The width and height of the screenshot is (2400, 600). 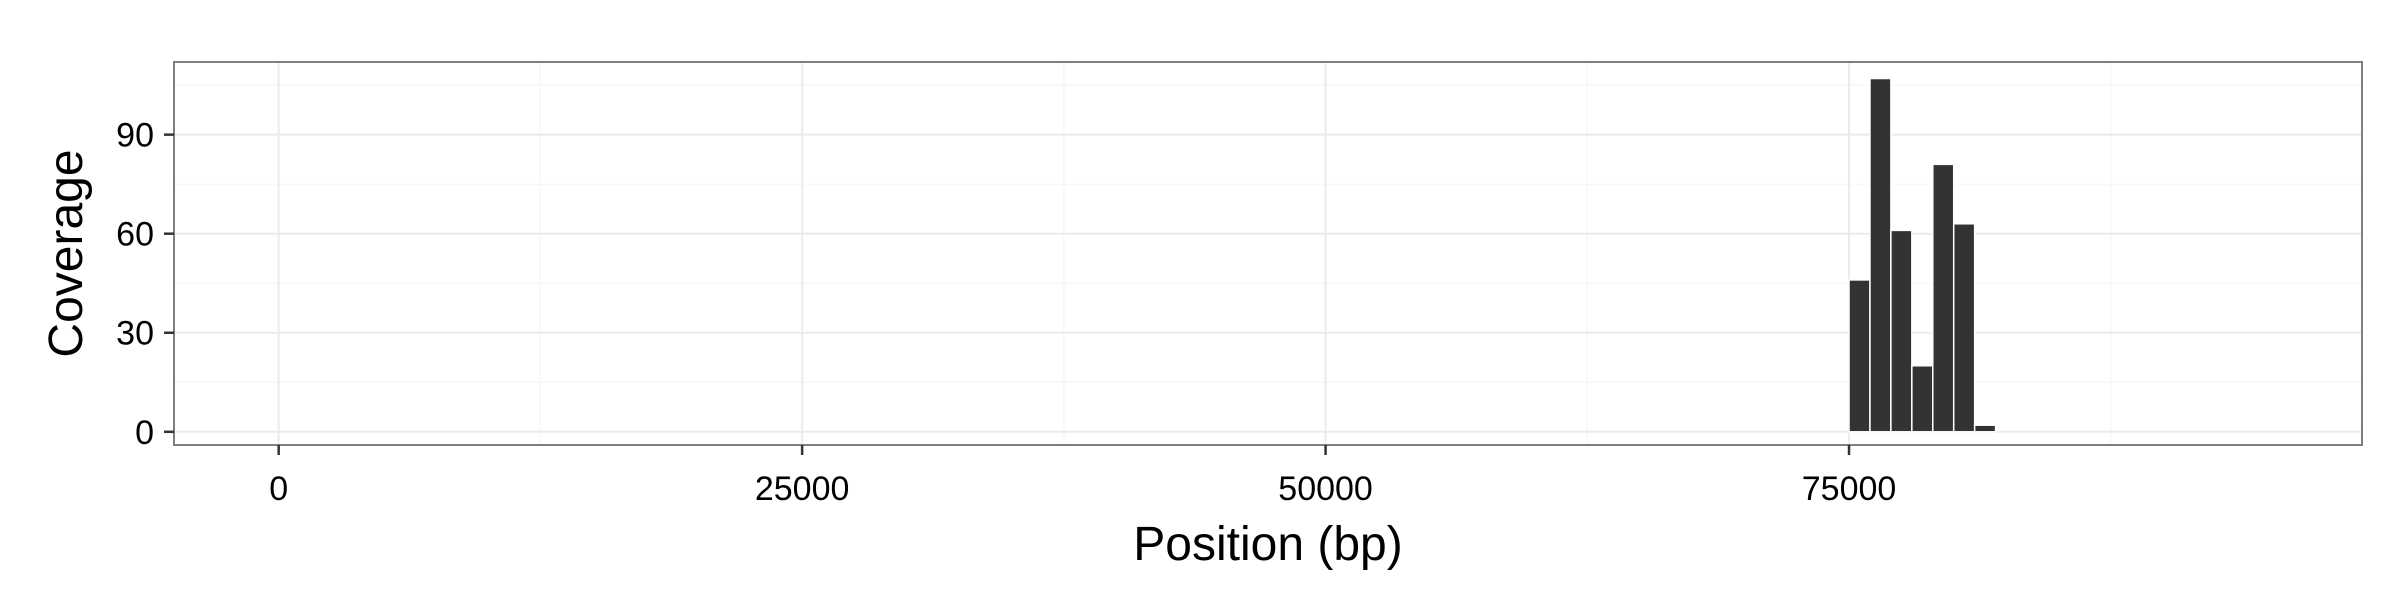 I want to click on bars, so click(x=1922, y=255).